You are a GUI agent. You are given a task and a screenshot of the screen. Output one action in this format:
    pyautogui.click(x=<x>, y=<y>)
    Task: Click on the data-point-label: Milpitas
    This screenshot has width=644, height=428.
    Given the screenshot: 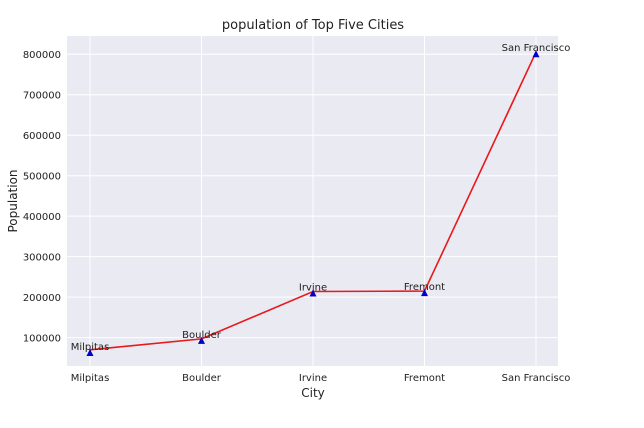 What is the action you would take?
    pyautogui.click(x=90, y=347)
    